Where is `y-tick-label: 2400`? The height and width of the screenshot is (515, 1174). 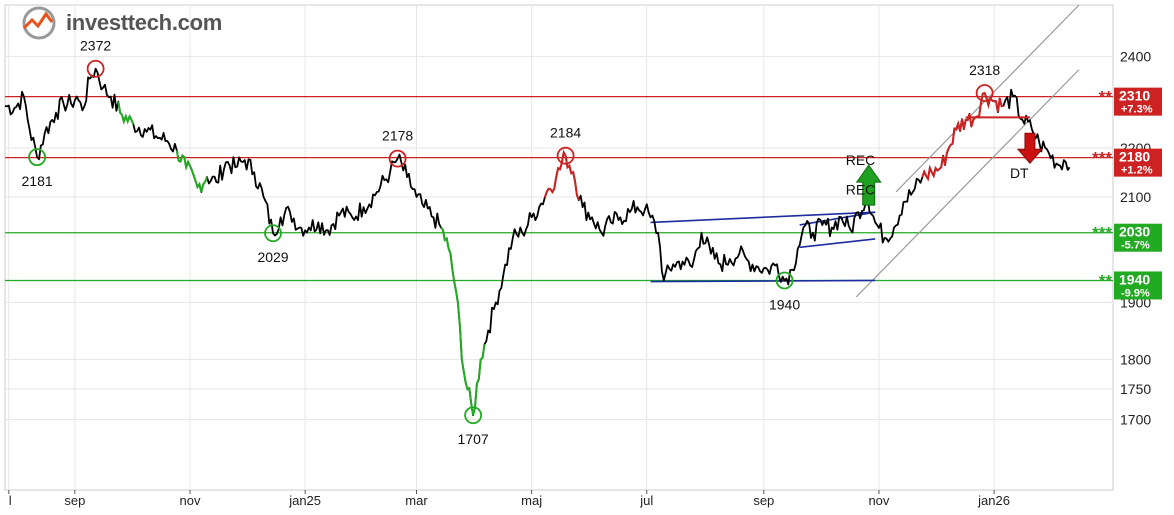 y-tick-label: 2400 is located at coordinates (1135, 56).